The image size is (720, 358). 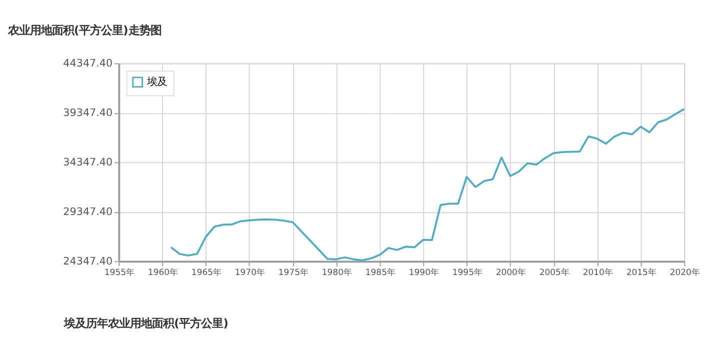 What do you see at coordinates (380, 271) in the screenshot?
I see `x-tick-label: 1985年` at bounding box center [380, 271].